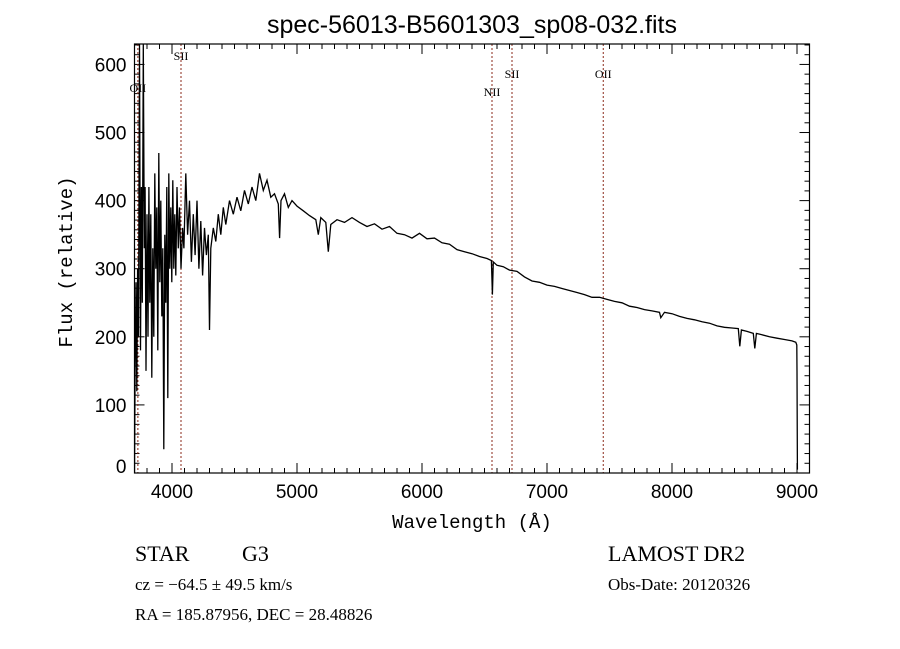  I want to click on y-tick-label: 500, so click(111, 134).